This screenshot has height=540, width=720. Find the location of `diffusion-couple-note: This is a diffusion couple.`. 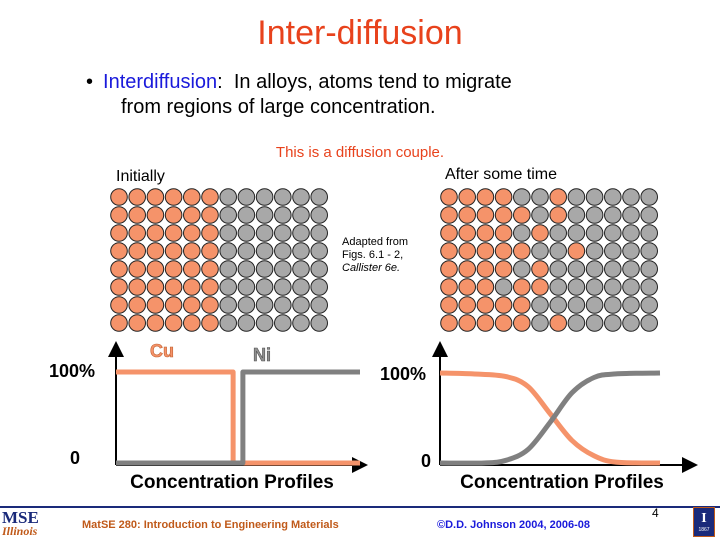

diffusion-couple-note: This is a diffusion couple. is located at coordinates (360, 152).